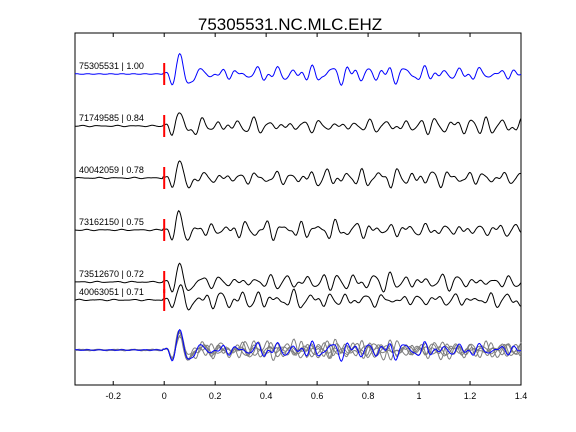 This screenshot has height=432, width=576. Describe the element at coordinates (521, 396) in the screenshot. I see `x-tick-label: 1.4` at that location.